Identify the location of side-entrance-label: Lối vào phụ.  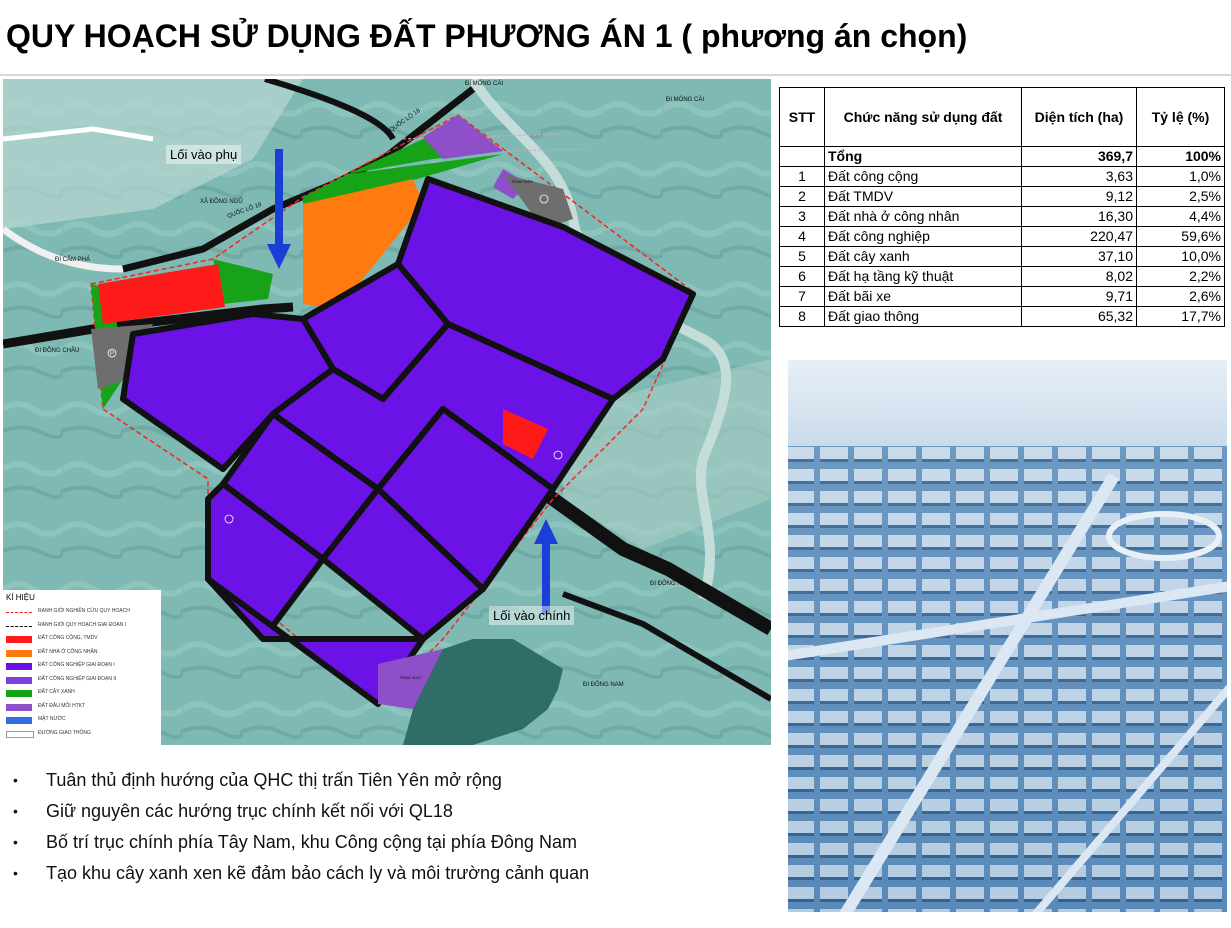
(204, 154).